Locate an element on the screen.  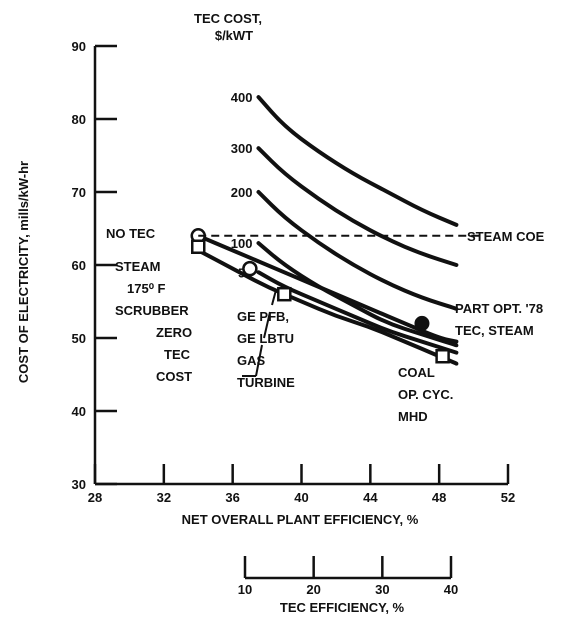
coal-mhd-label-3: MHD is located at coordinates (413, 416).